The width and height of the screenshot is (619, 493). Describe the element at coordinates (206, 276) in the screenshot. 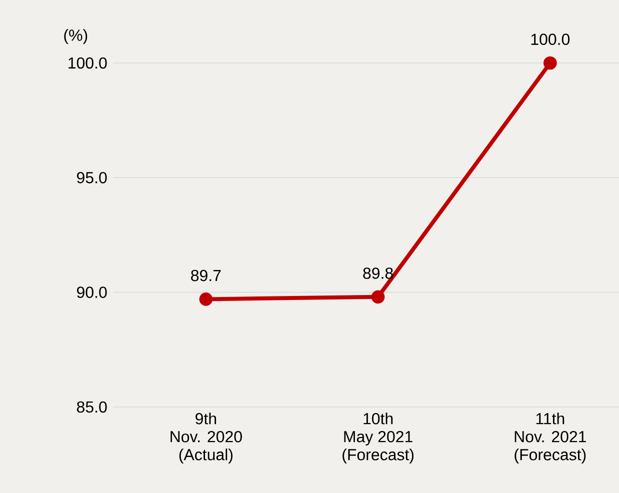

I see `data-label: 89.7` at that location.